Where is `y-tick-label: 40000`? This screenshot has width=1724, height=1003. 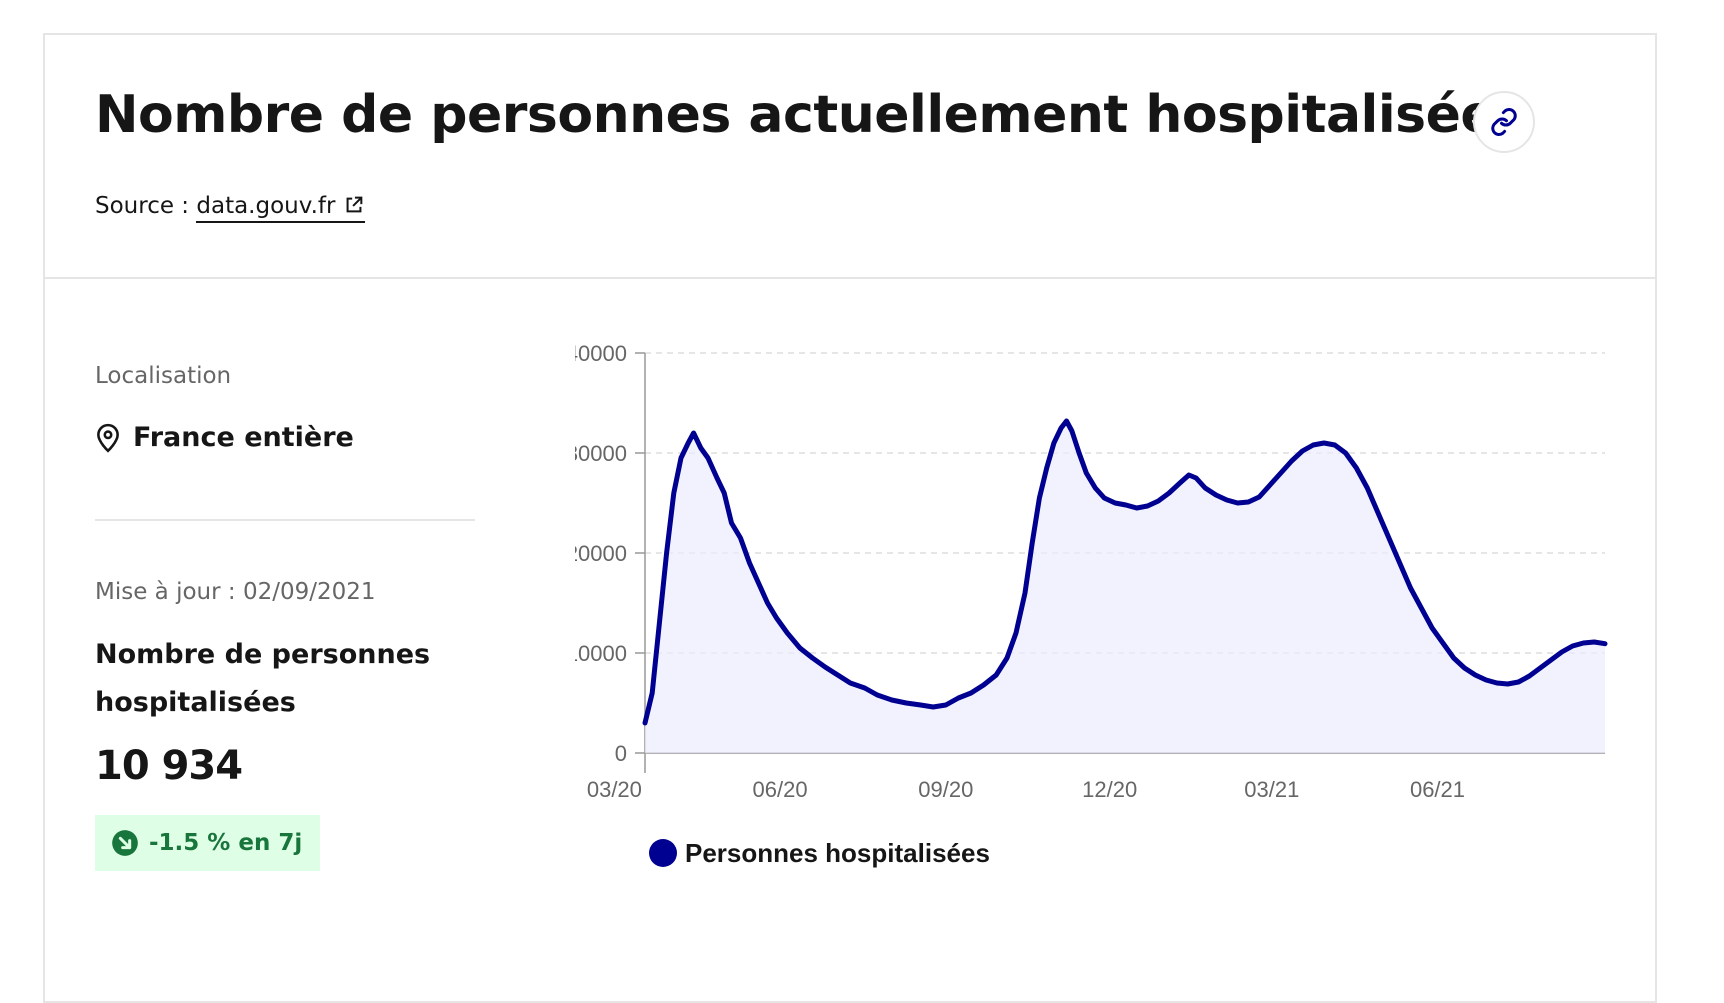
y-tick-label: 40000 is located at coordinates (601, 353).